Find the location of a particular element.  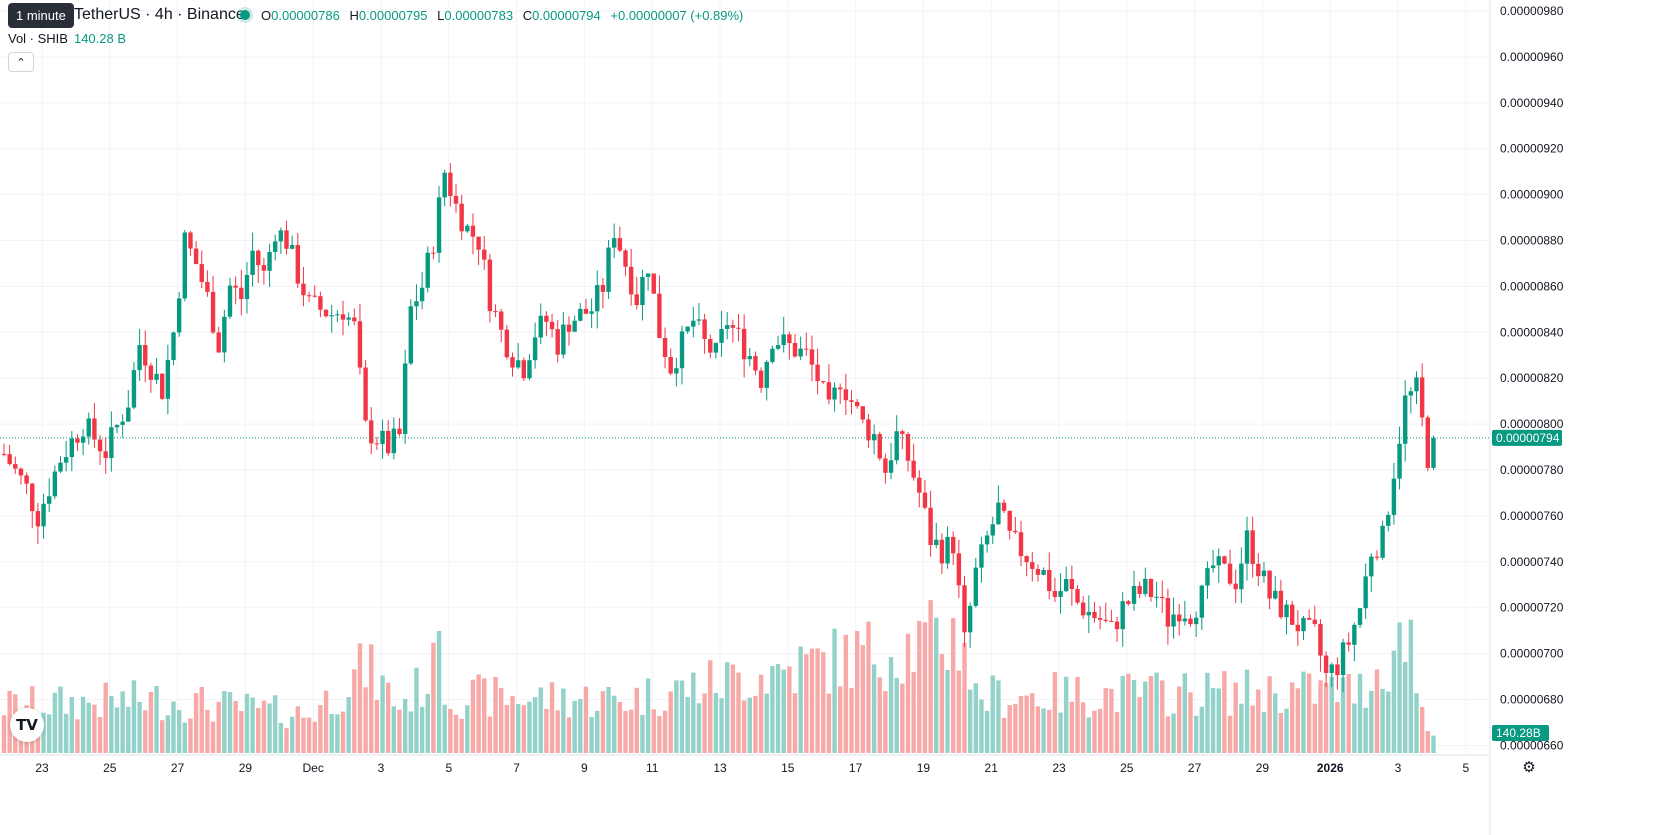

time-tick-label: 9 is located at coordinates (584, 768).